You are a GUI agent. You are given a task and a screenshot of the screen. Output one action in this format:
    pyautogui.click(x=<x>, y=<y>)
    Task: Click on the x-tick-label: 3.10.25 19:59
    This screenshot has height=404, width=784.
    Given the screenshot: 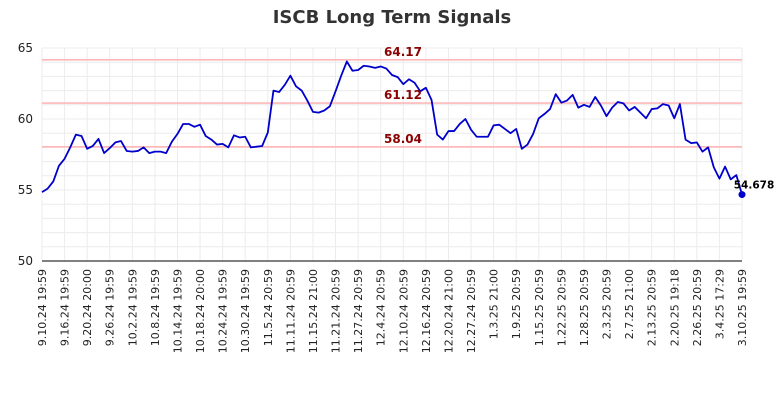 What is the action you would take?
    pyautogui.click(x=742, y=307)
    